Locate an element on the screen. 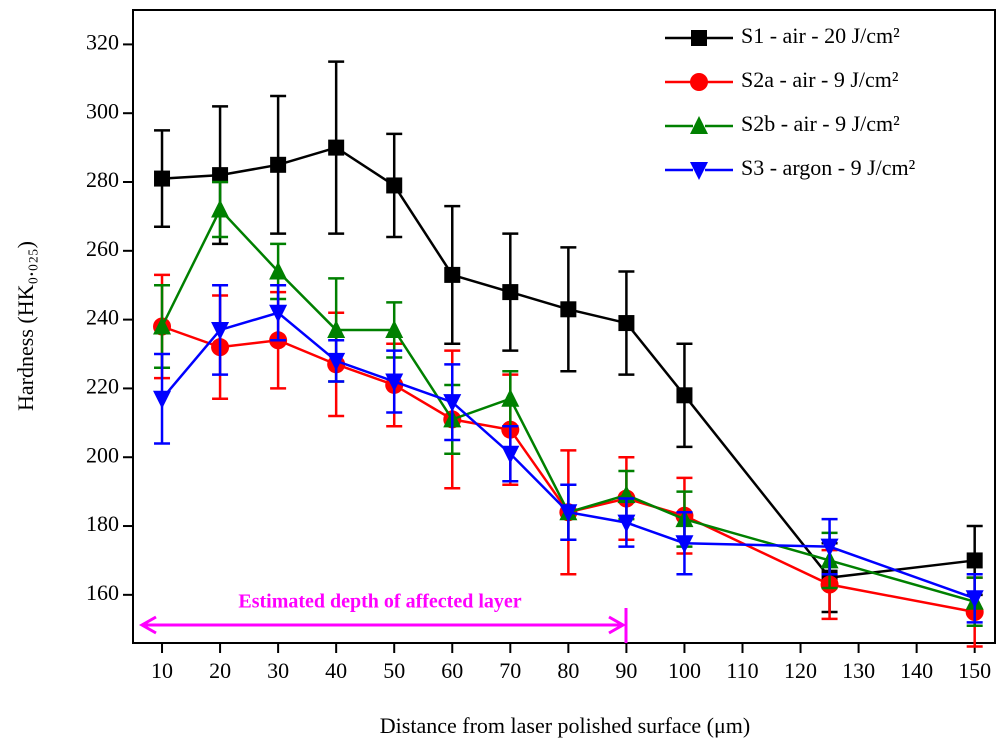 Image resolution: width=1002 pixels, height=756 pixels. y-tick-label: 200 is located at coordinates (102, 454).